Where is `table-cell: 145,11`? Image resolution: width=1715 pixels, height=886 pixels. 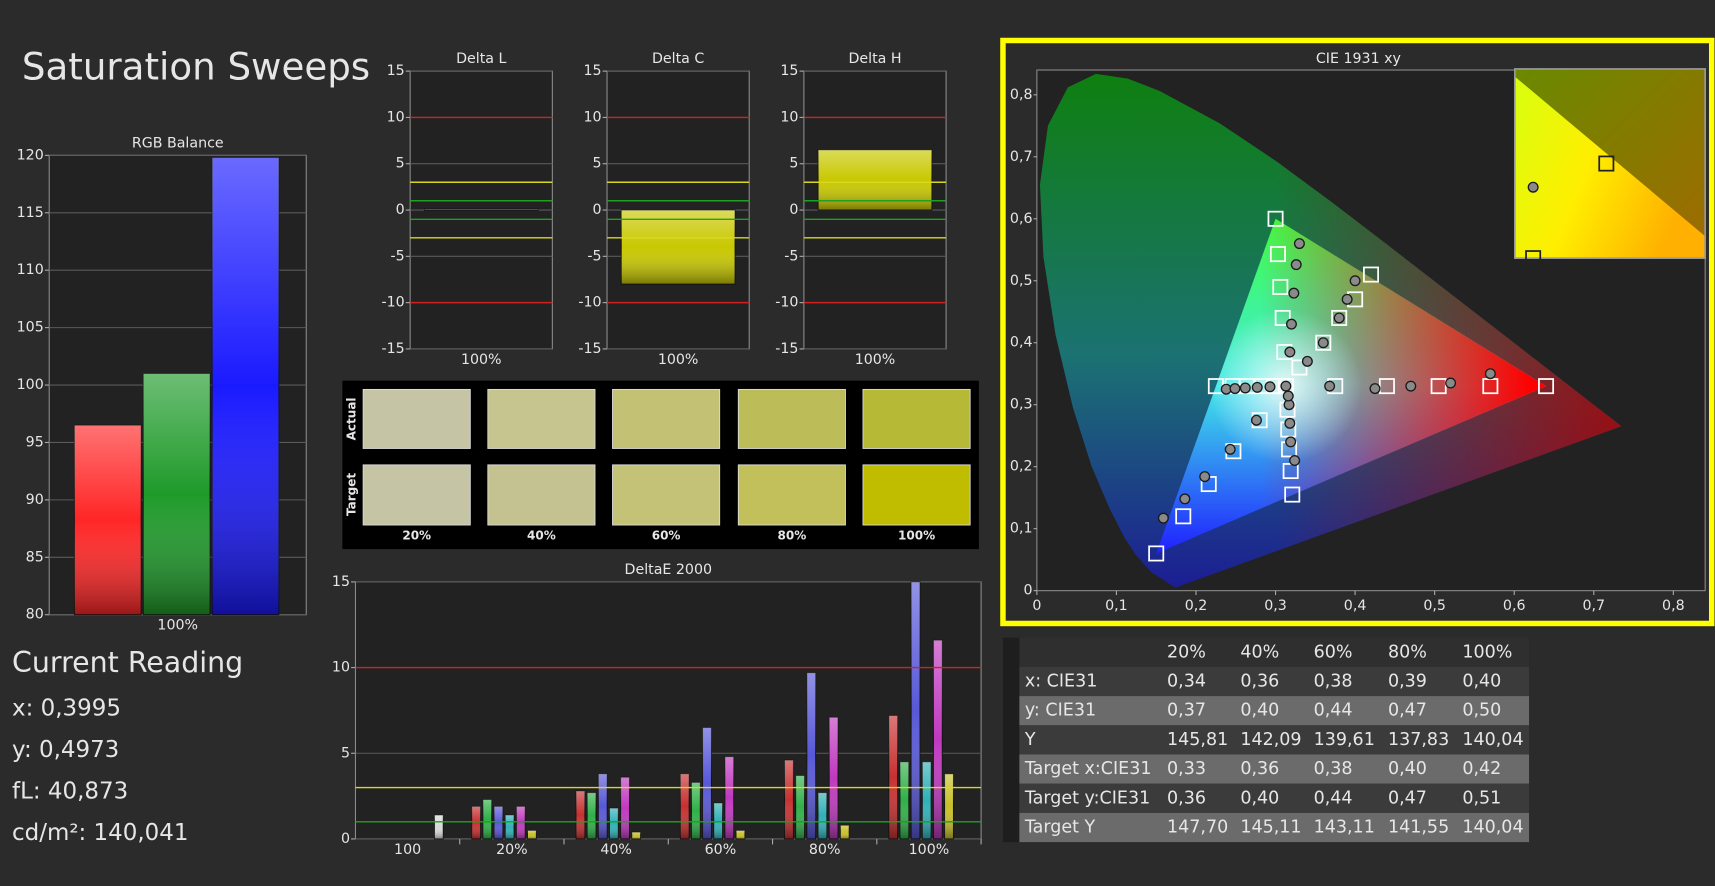
table-cell: 145,11 is located at coordinates (1270, 828).